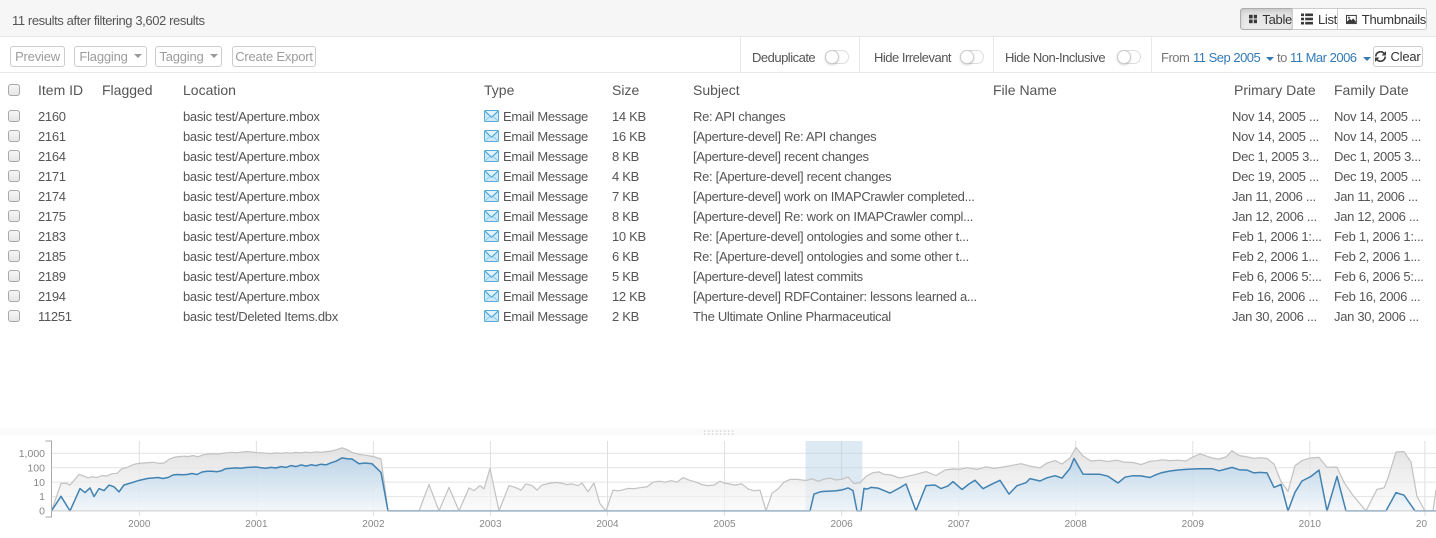 The width and height of the screenshot is (1436, 538). Describe the element at coordinates (490, 524) in the screenshot. I see `svg-text: 2003` at that location.